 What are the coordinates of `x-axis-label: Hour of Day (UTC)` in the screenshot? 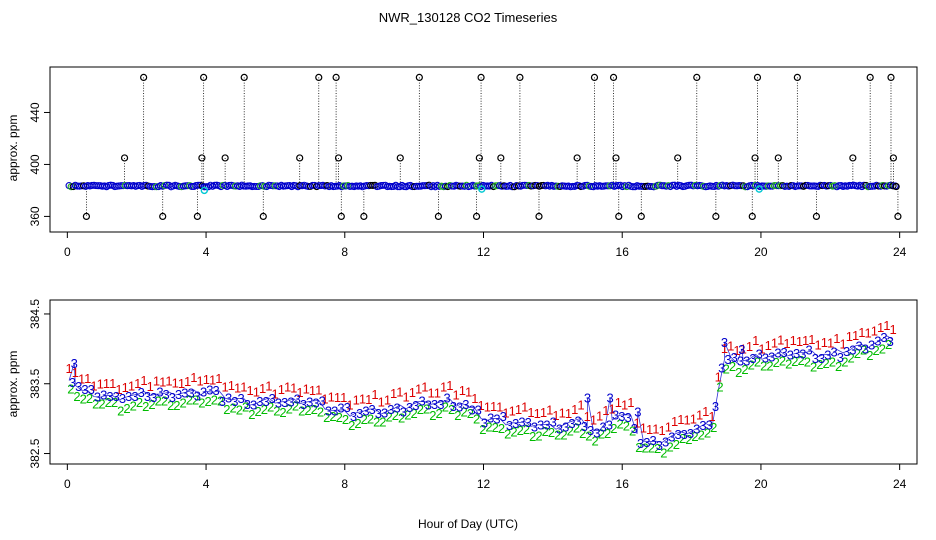 It's located at (468, 524).